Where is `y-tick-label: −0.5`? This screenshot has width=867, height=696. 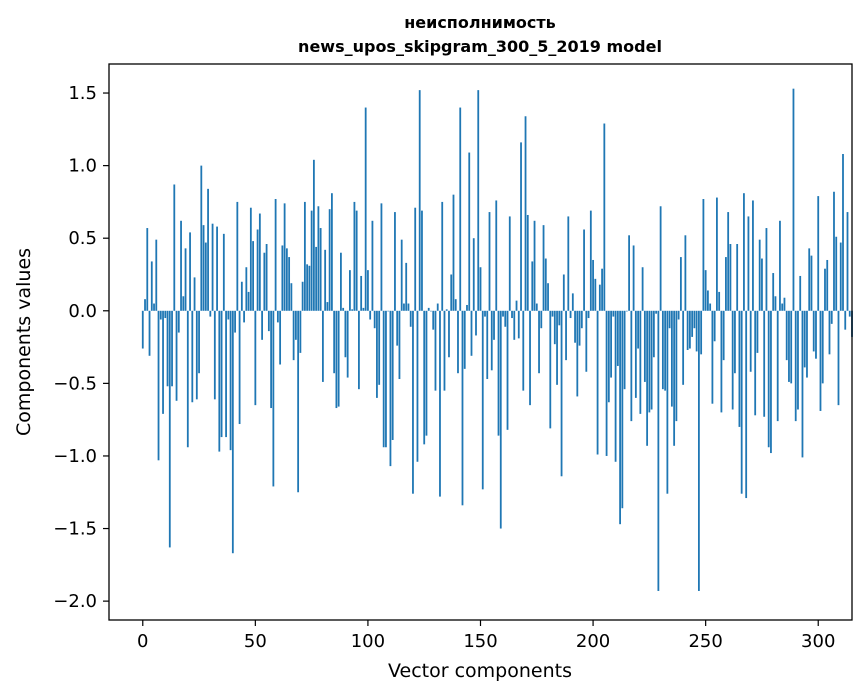 y-tick-label: −0.5 is located at coordinates (75, 383).